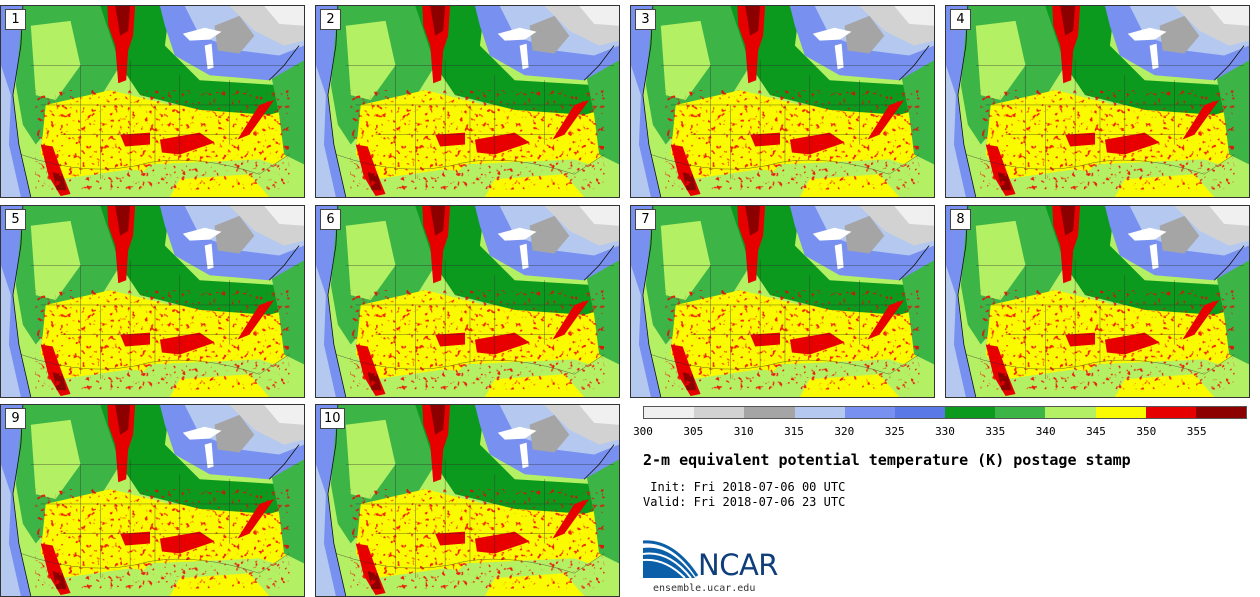  I want to click on panel-number: 3, so click(645, 19).